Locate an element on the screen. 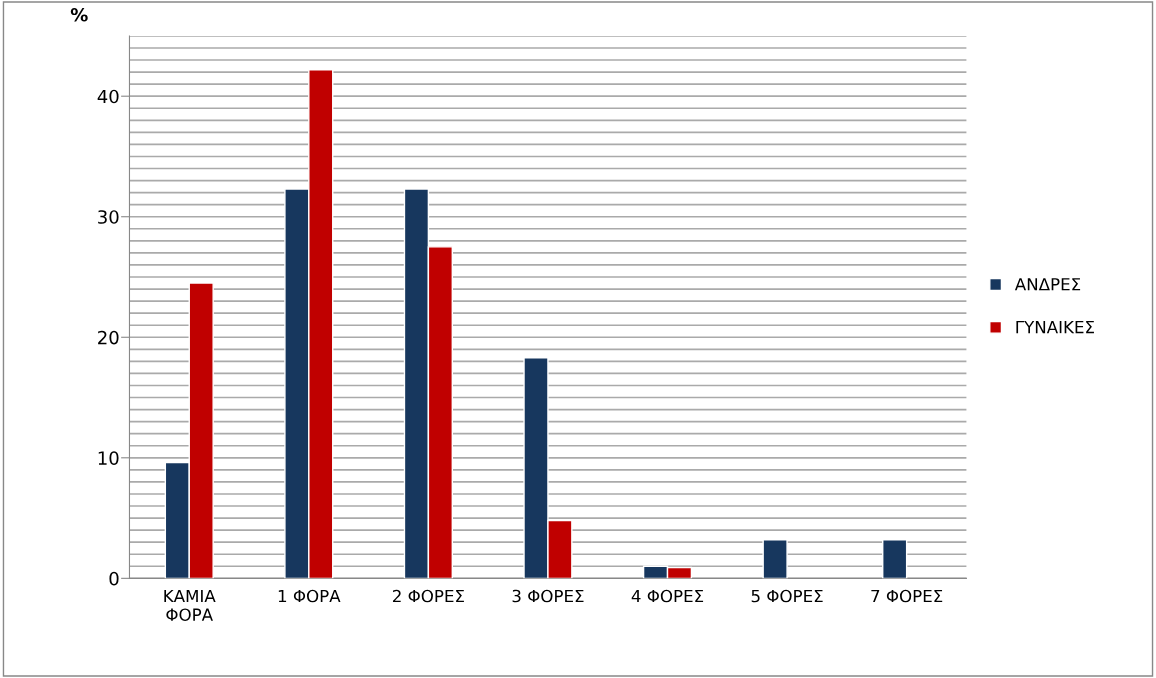 The width and height of the screenshot is (1156, 678). x-tick-label: 2 ΦΟΡΕΣ is located at coordinates (428, 596).